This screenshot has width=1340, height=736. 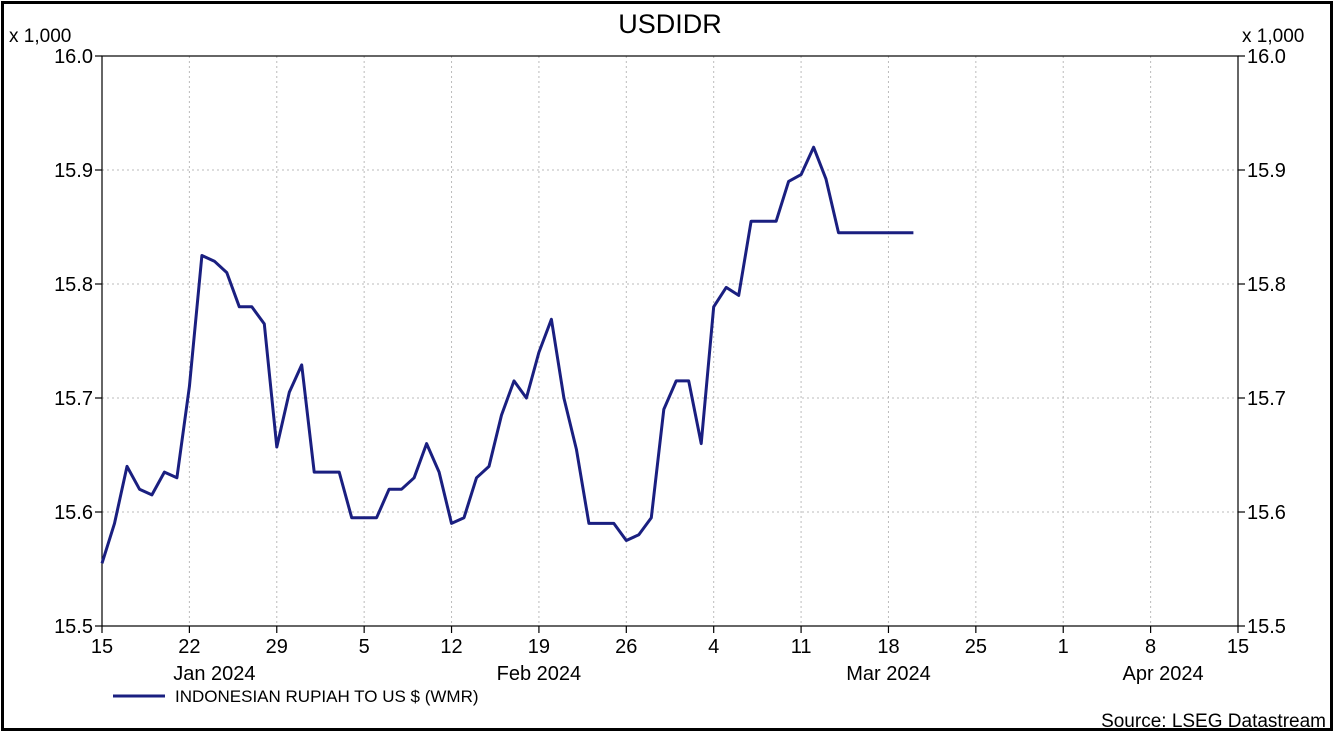 I want to click on left-multiplier-label: x 1,000, so click(x=40, y=36).